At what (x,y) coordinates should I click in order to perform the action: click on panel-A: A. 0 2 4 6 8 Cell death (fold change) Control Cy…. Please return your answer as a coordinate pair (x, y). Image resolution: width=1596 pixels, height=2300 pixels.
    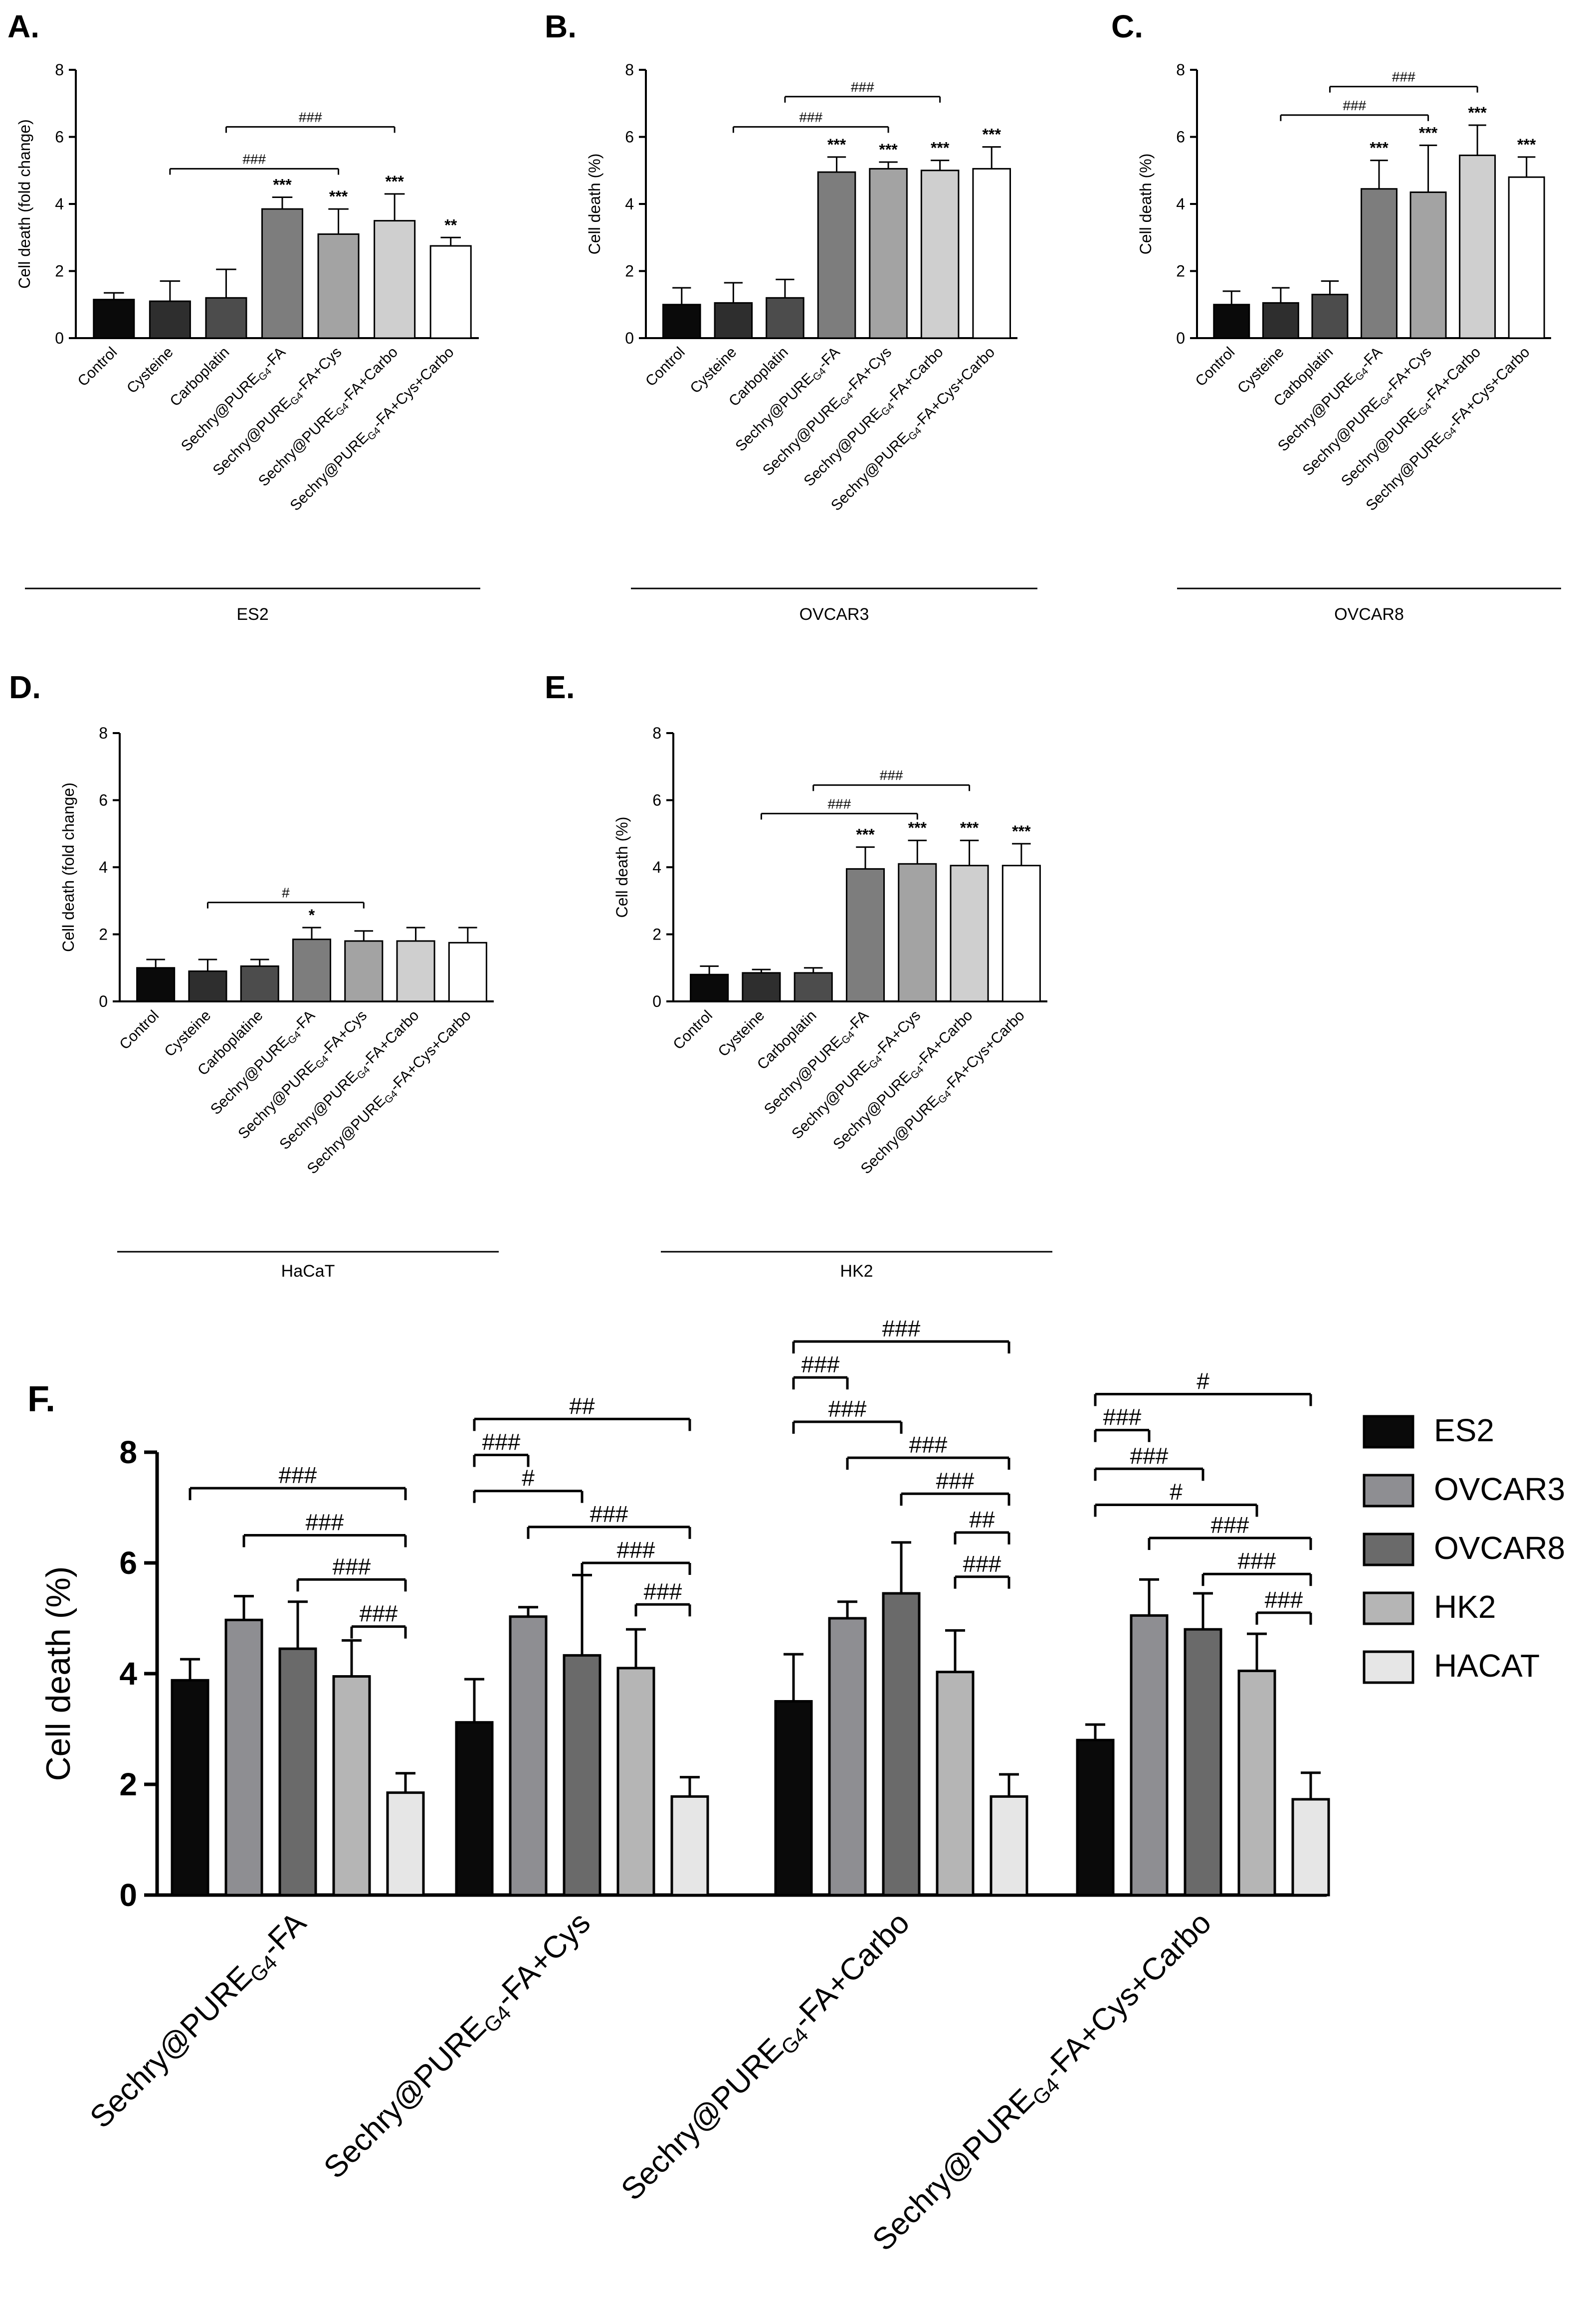
    Looking at the image, I should click on (243, 316).